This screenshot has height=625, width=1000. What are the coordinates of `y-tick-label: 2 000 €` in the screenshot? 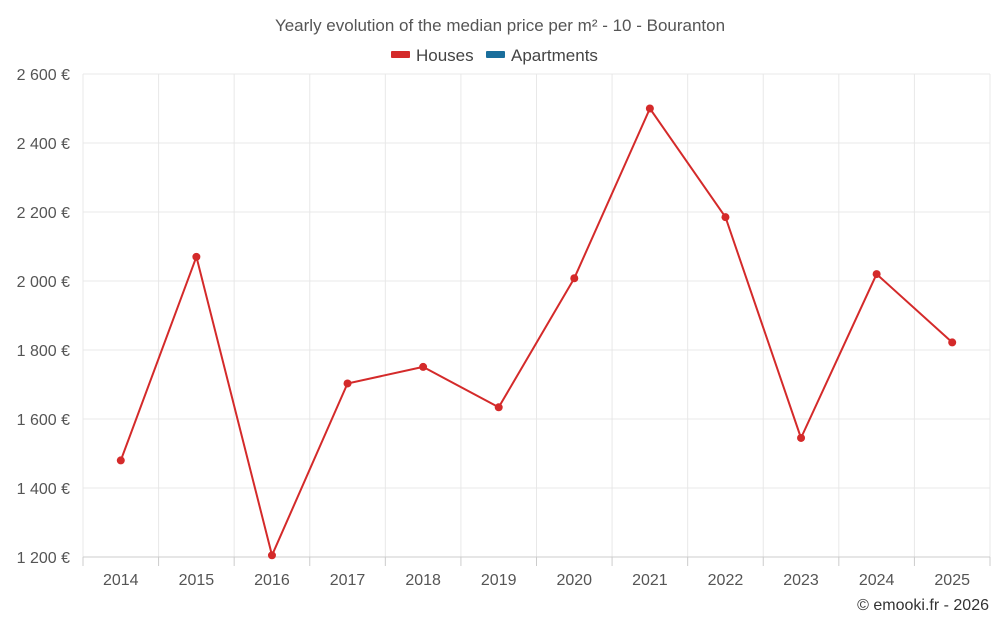 It's located at (43, 282).